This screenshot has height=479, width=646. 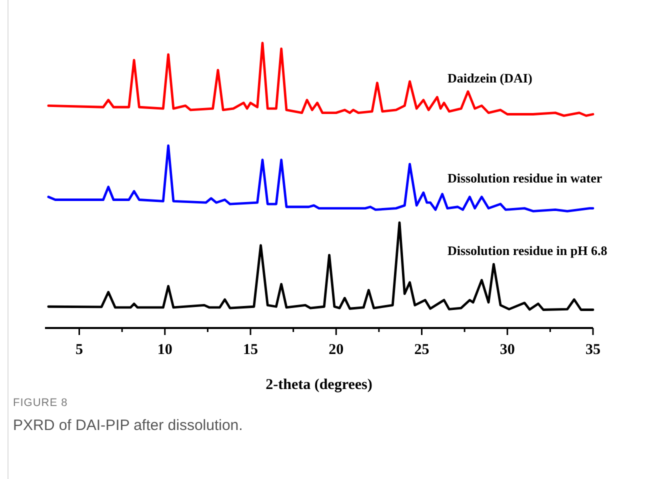 What do you see at coordinates (489, 78) in the screenshot?
I see `series-label: Daidzein (DAI)` at bounding box center [489, 78].